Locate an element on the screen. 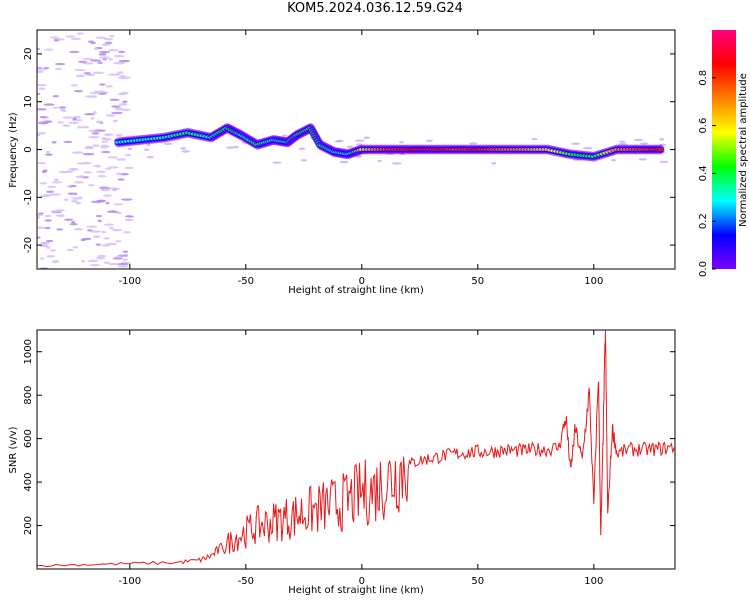 This screenshot has height=600, width=750. colorbar-tick-label: 0.8 is located at coordinates (703, 78).